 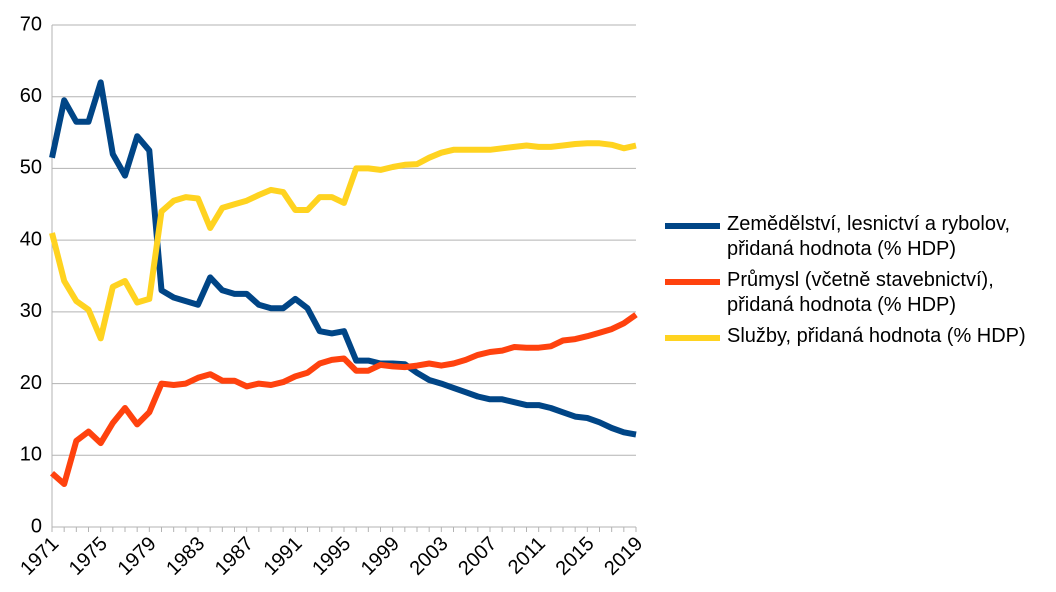 I want to click on x-tick-label: 2015, so click(x=575, y=556).